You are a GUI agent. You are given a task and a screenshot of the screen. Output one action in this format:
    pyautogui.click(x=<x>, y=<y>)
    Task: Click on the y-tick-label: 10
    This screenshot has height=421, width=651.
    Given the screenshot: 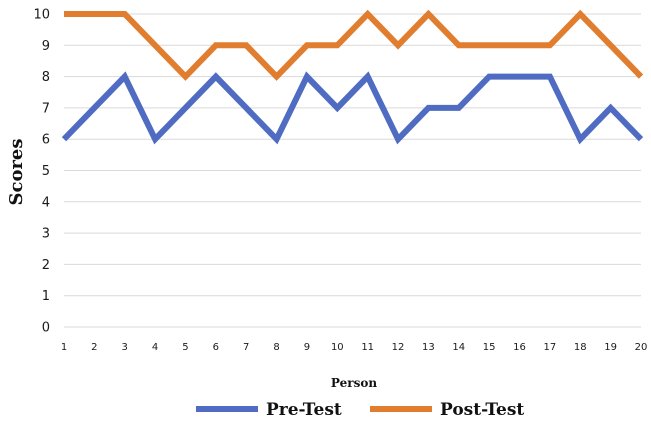 What is the action you would take?
    pyautogui.click(x=41, y=15)
    